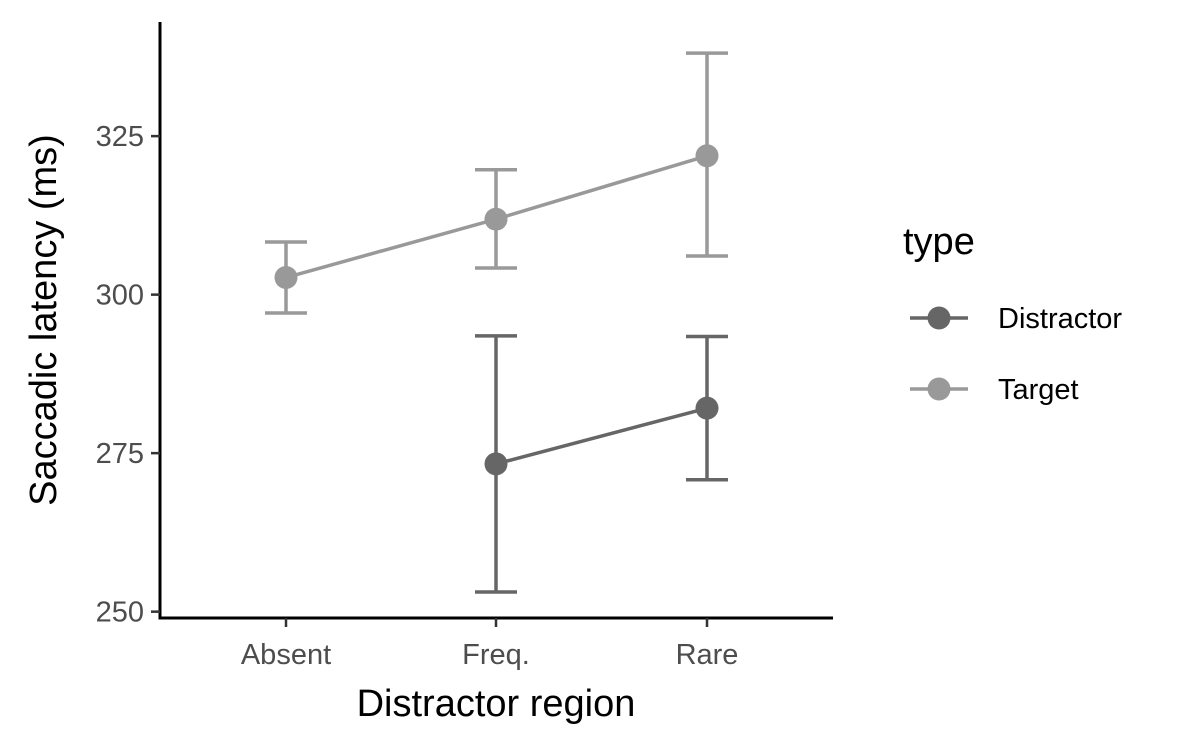 This screenshot has height=750, width=1200. What do you see at coordinates (1038, 390) in the screenshot?
I see `legend-label: Target` at bounding box center [1038, 390].